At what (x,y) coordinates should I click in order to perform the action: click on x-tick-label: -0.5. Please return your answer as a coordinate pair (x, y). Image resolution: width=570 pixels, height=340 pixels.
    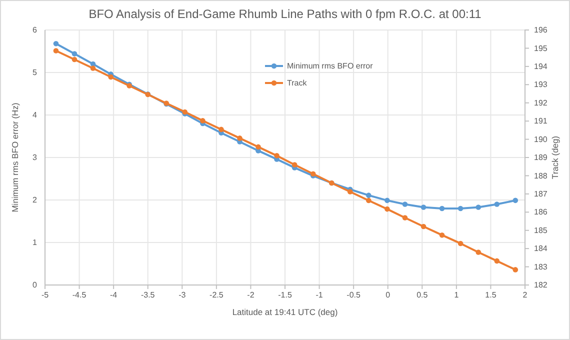
    Looking at the image, I should click on (354, 295).